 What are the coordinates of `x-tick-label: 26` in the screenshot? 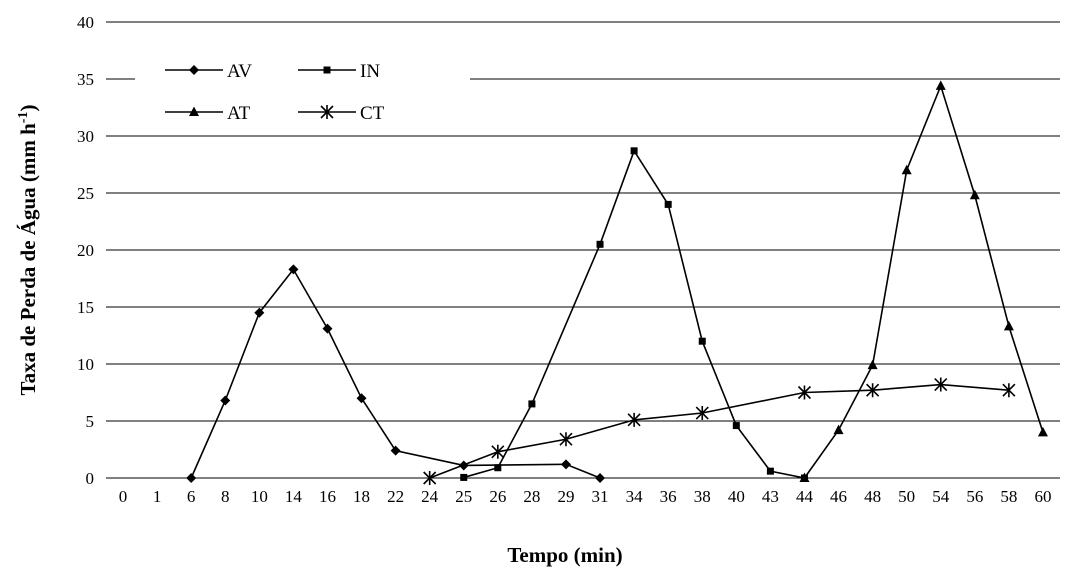 It's located at (497, 496).